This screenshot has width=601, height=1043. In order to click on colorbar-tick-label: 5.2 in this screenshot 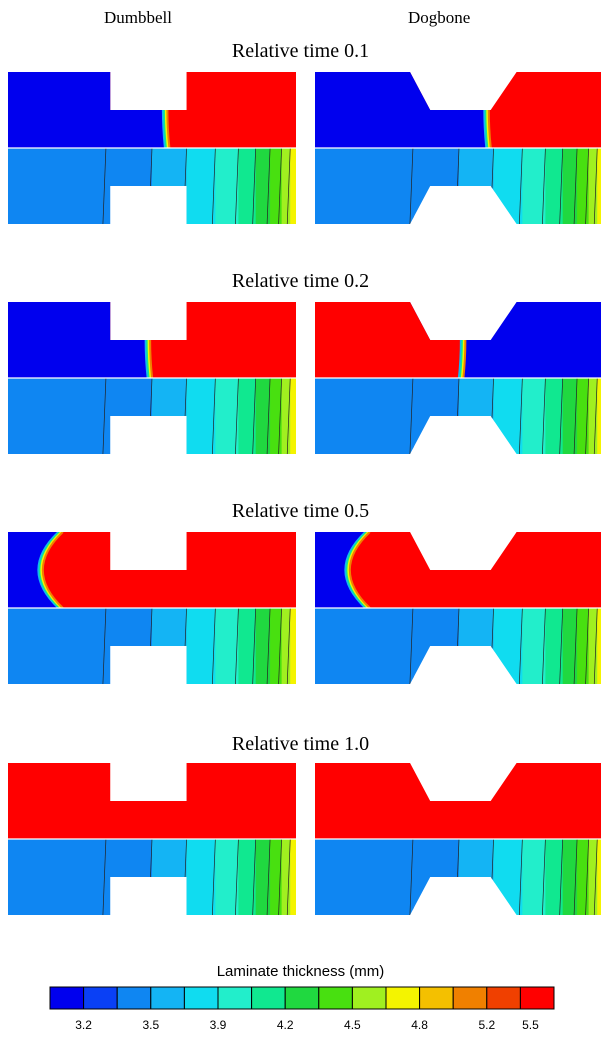, I will do `click(487, 1025)`.